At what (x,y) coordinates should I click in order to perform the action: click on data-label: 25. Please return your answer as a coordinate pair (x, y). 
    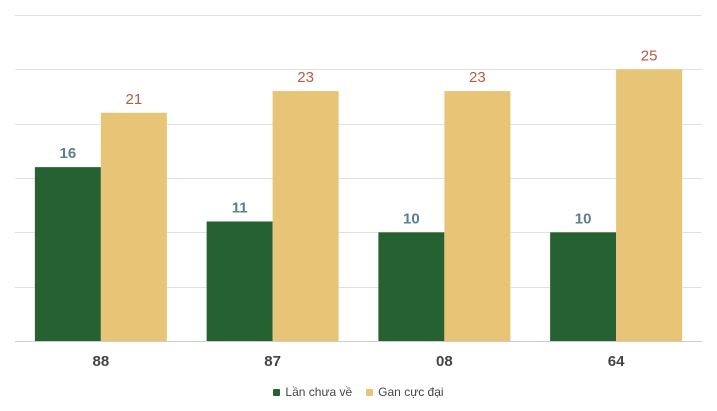
    Looking at the image, I should click on (649, 55).